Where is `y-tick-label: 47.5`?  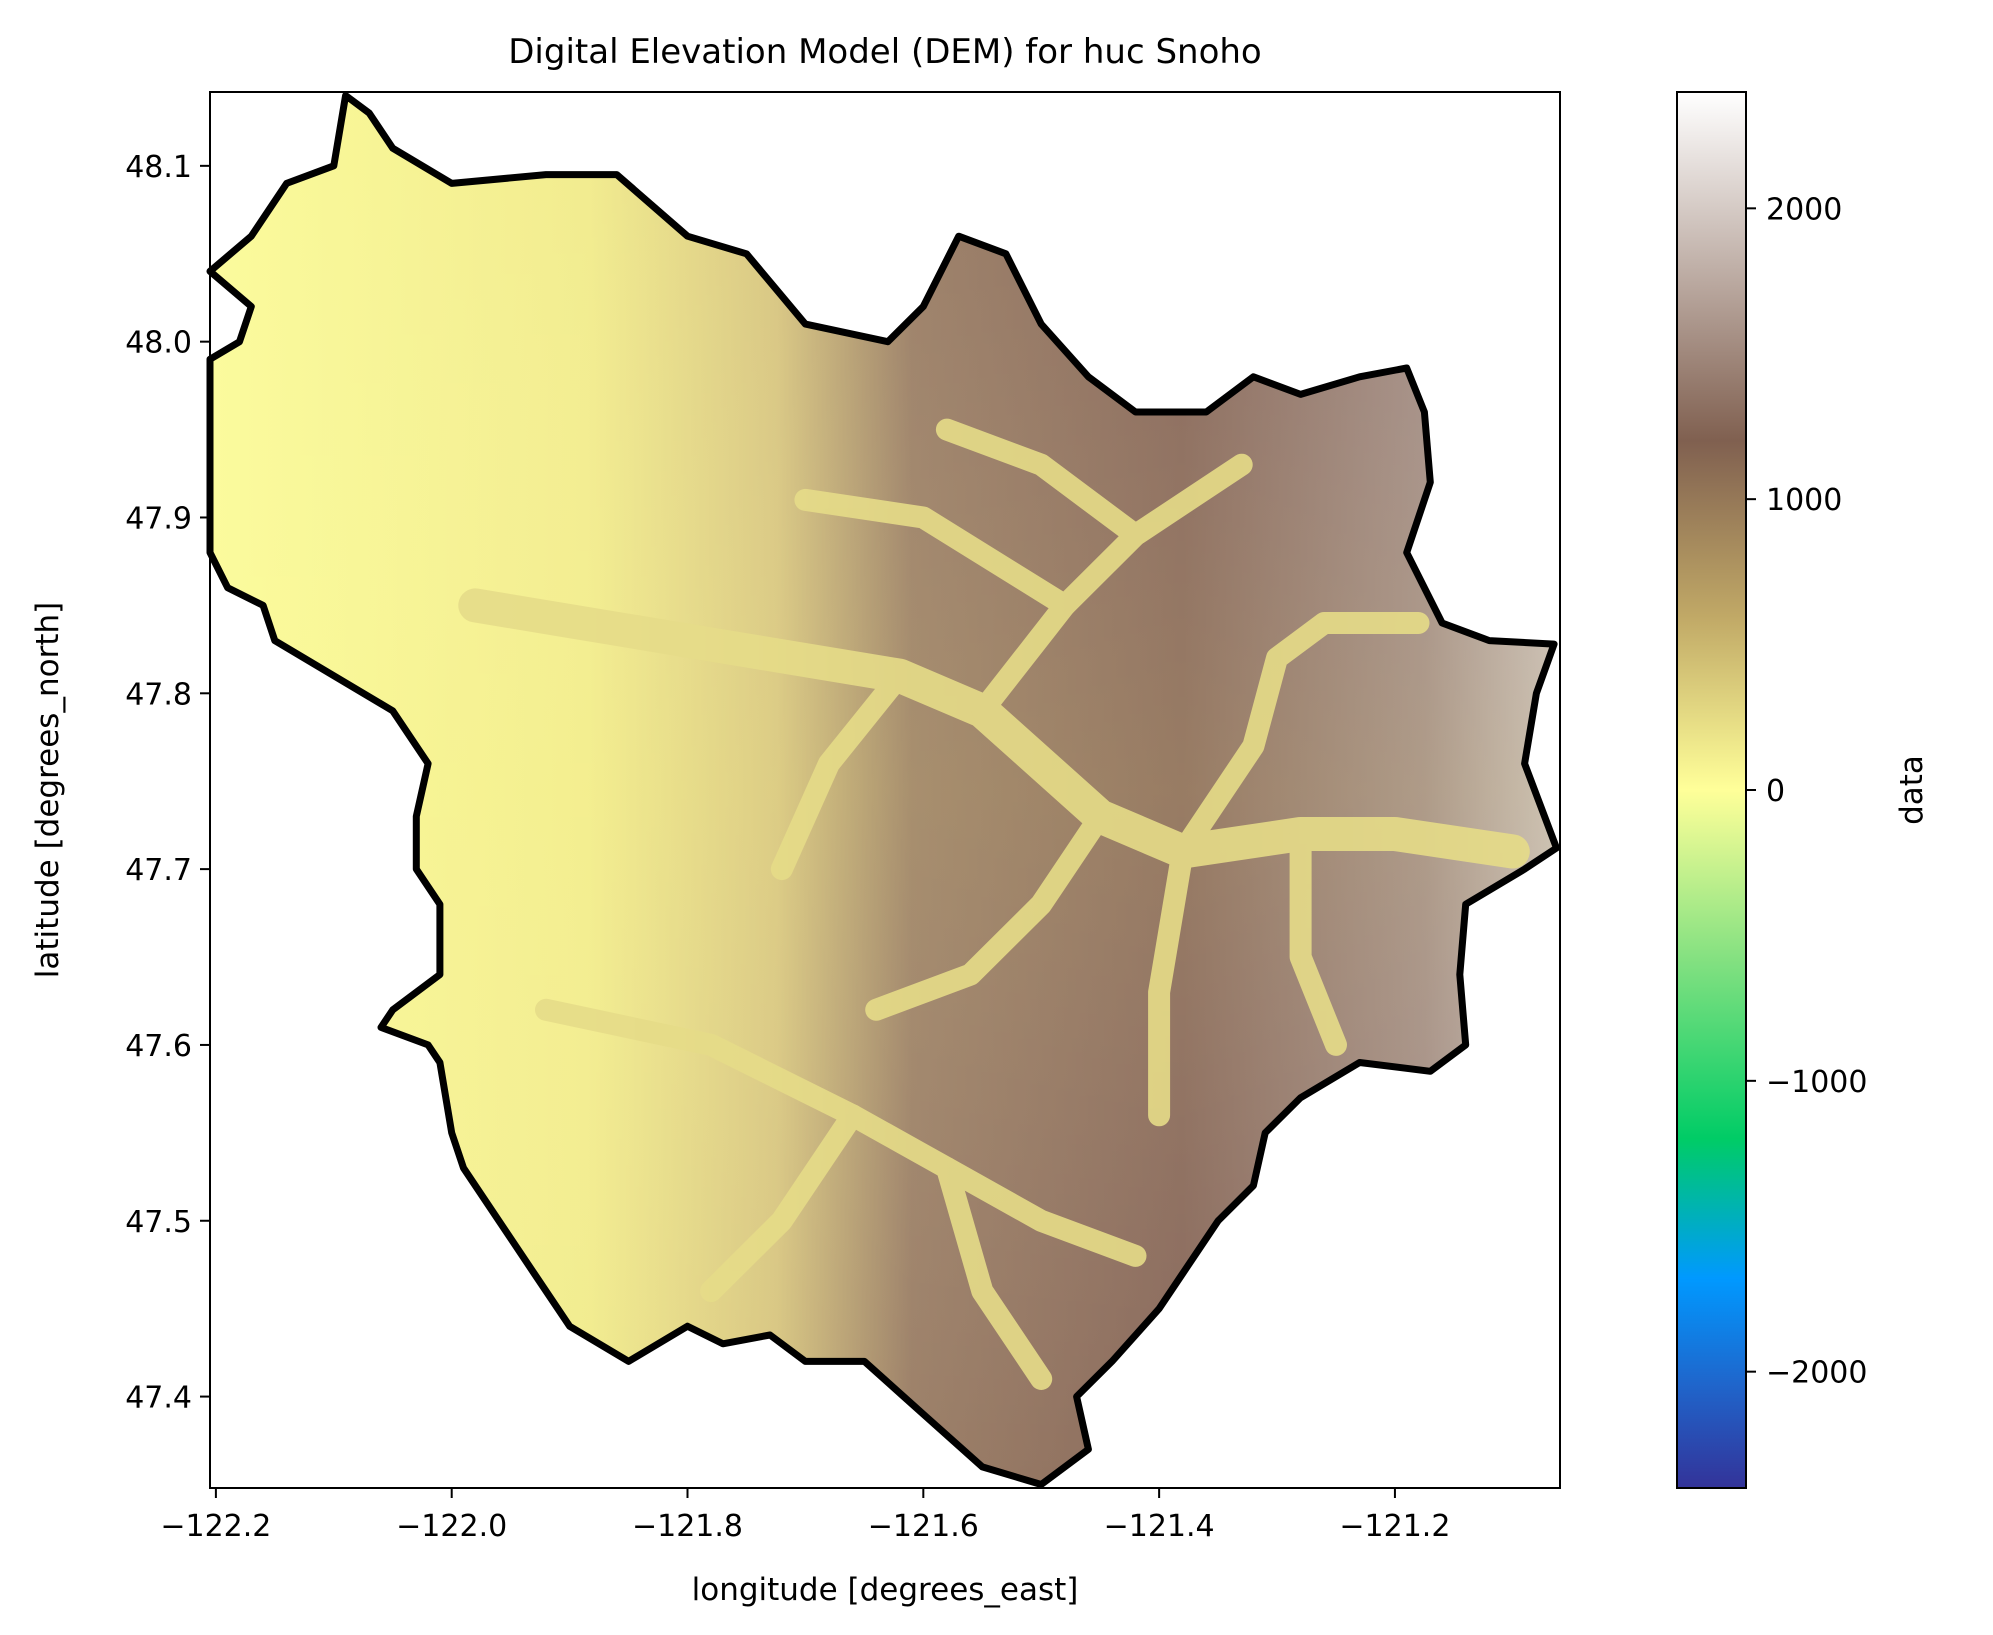 y-tick-label: 47.5 is located at coordinates (158, 1222).